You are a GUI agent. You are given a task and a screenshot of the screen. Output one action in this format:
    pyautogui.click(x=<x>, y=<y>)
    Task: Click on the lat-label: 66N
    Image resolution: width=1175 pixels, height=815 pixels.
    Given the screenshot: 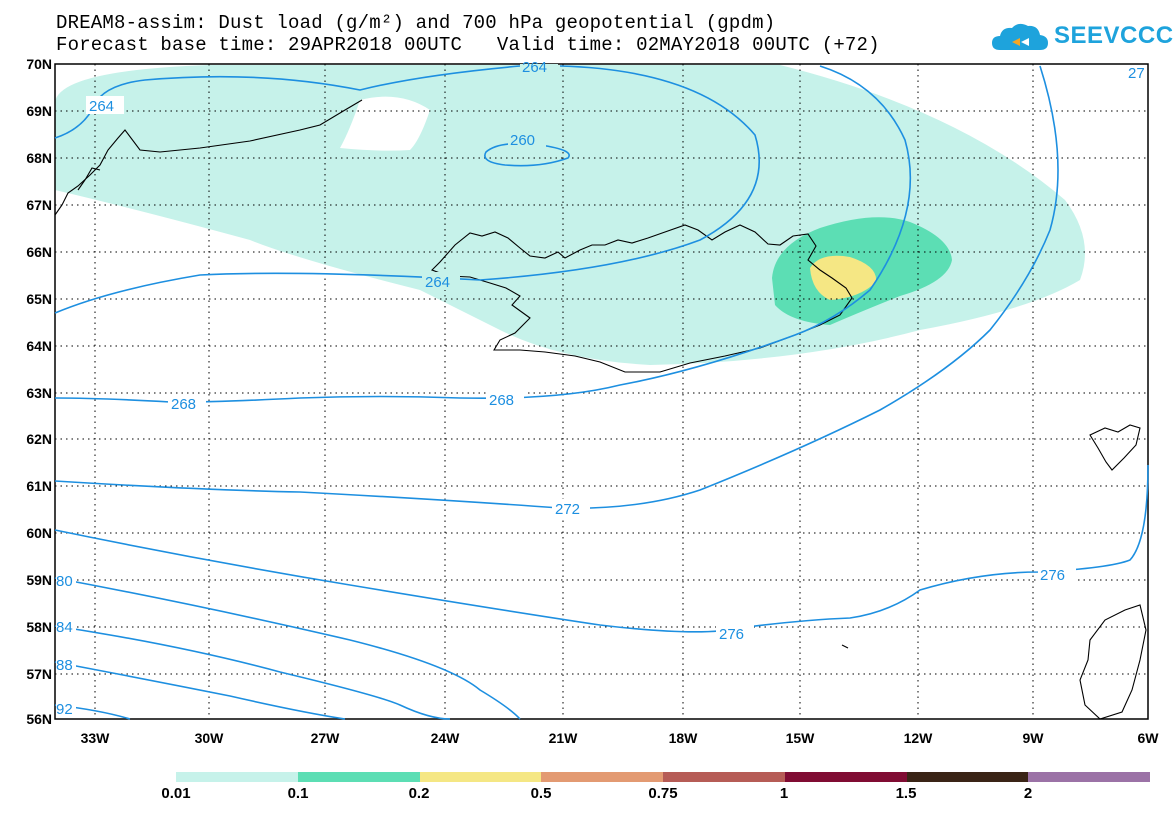 What is the action you would take?
    pyautogui.click(x=39, y=252)
    